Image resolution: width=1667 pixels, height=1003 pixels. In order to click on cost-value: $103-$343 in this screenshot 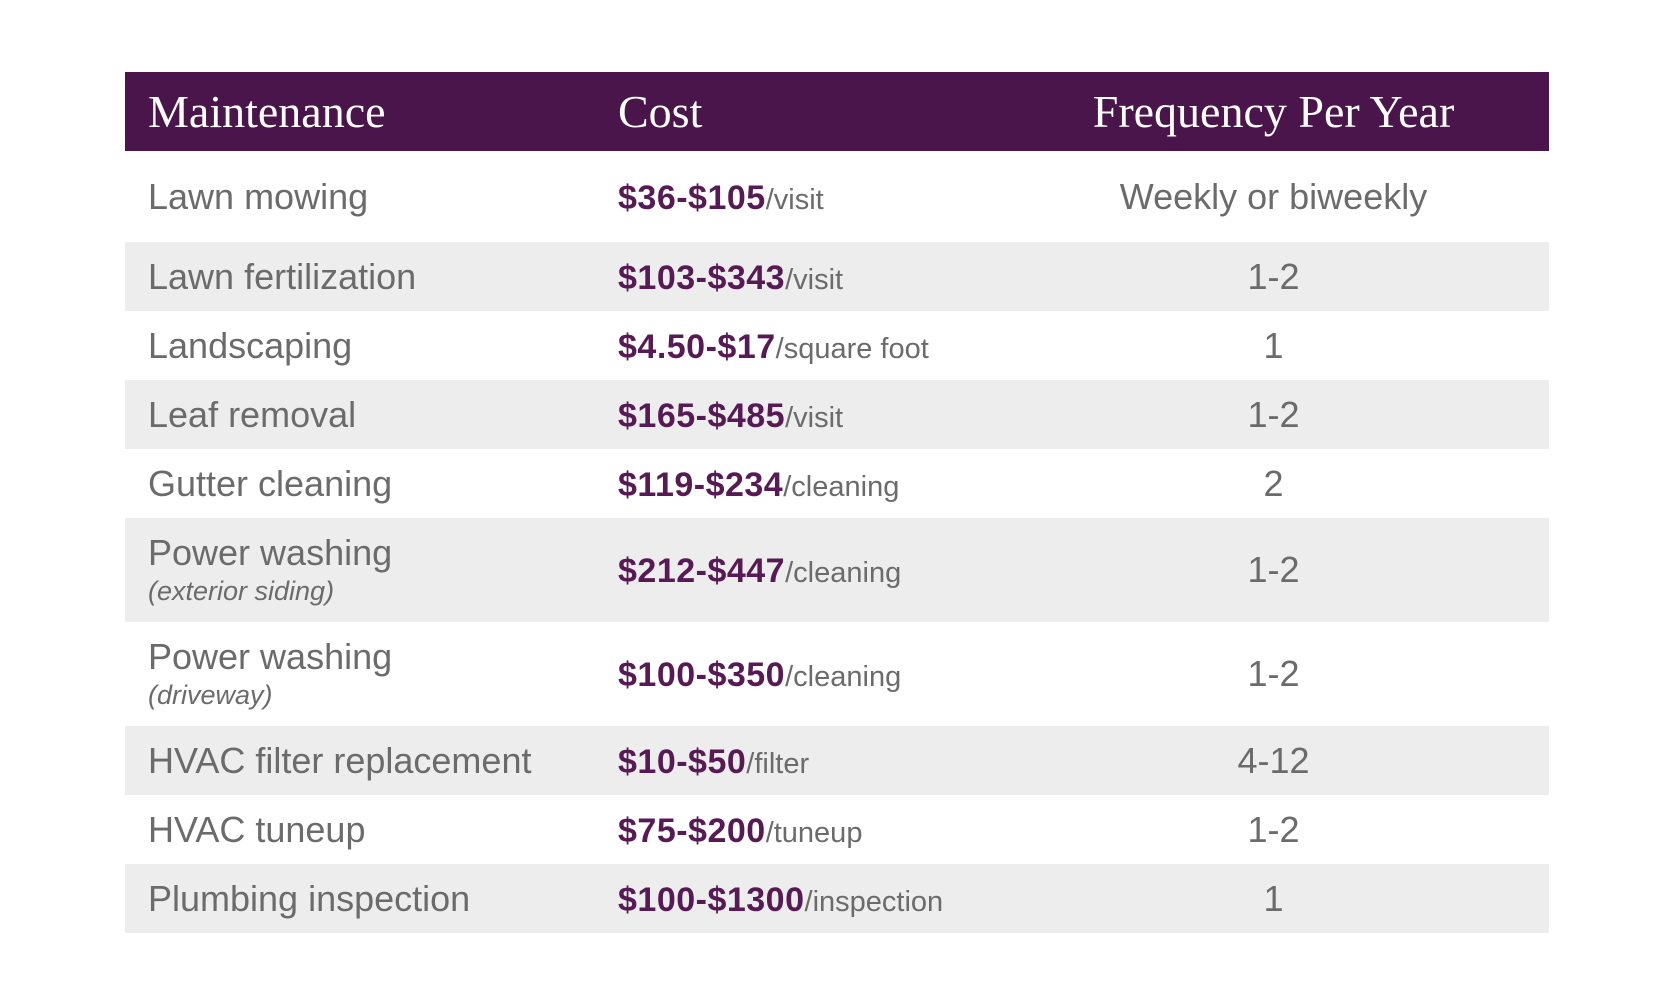, I will do `click(702, 277)`.